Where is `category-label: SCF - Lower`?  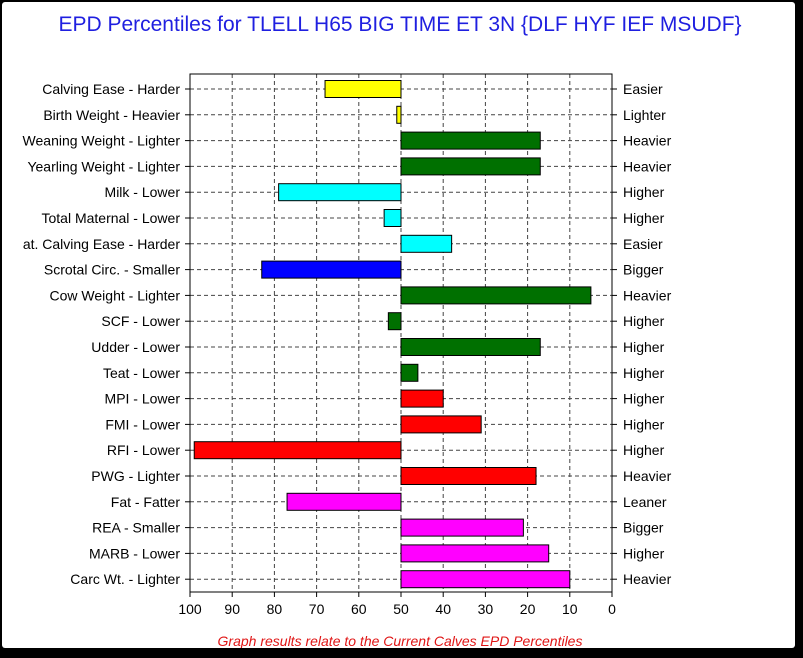 category-label: SCF - Lower is located at coordinates (140, 321).